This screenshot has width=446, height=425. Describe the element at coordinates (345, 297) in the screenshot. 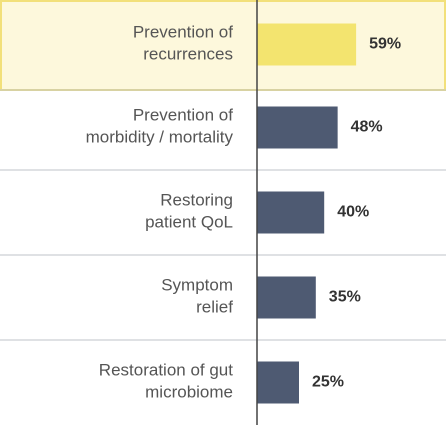

I see `value-label: 35%` at that location.